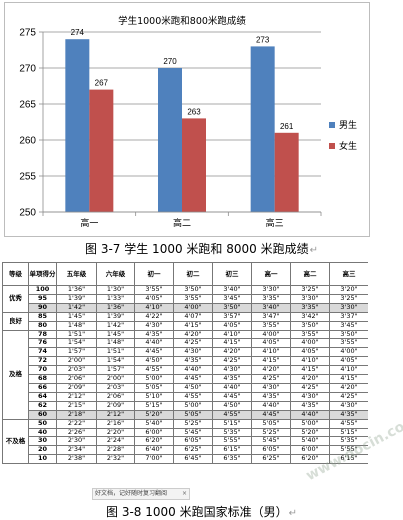 The height and width of the screenshot is (520, 403). Describe the element at coordinates (154, 441) in the screenshot. I see `time-cell: 6'20"` at that location.